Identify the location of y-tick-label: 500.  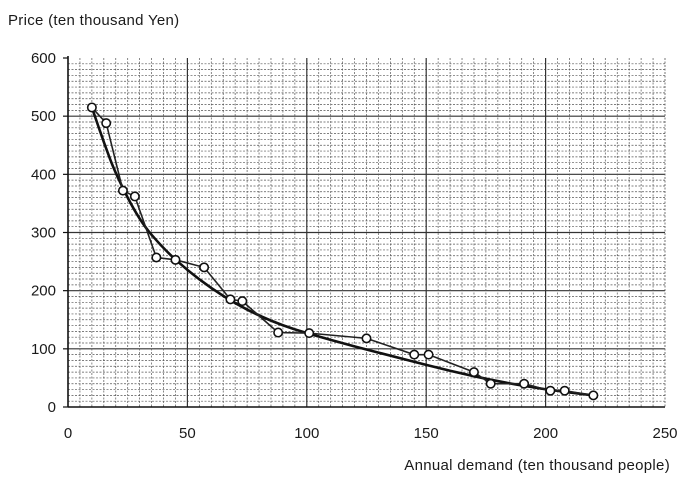
(43, 116).